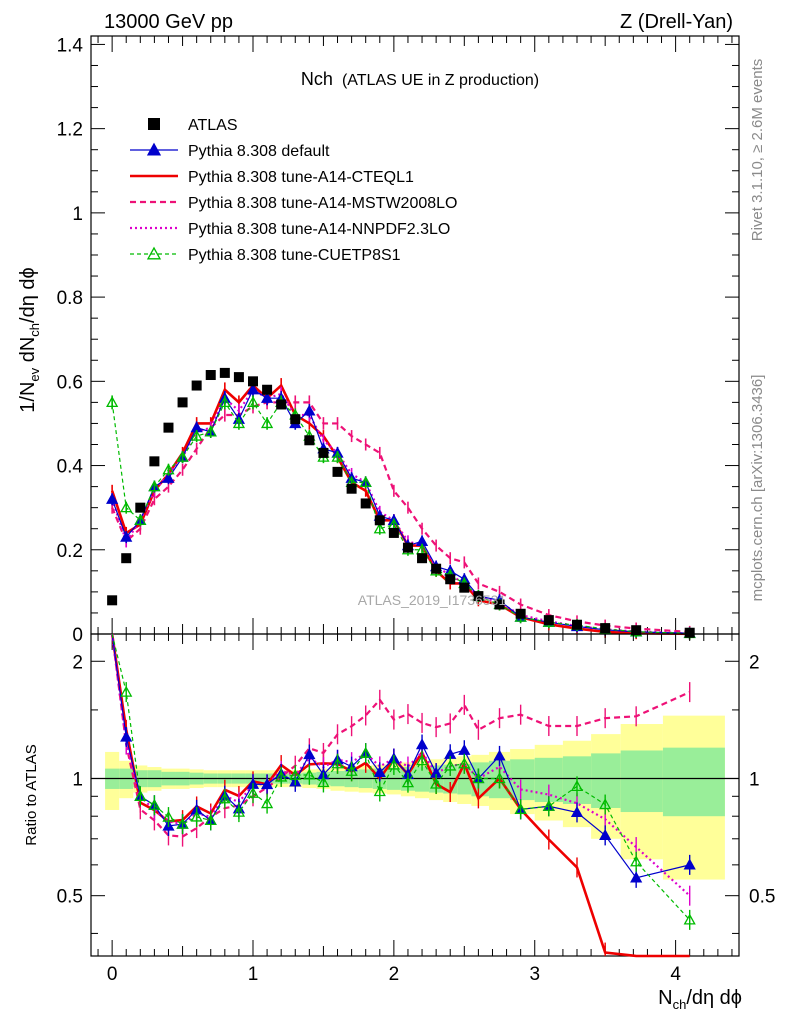 The height and width of the screenshot is (1024, 786). I want to click on chart-subtitle: (ATLAS UE in Z production), so click(440, 80).